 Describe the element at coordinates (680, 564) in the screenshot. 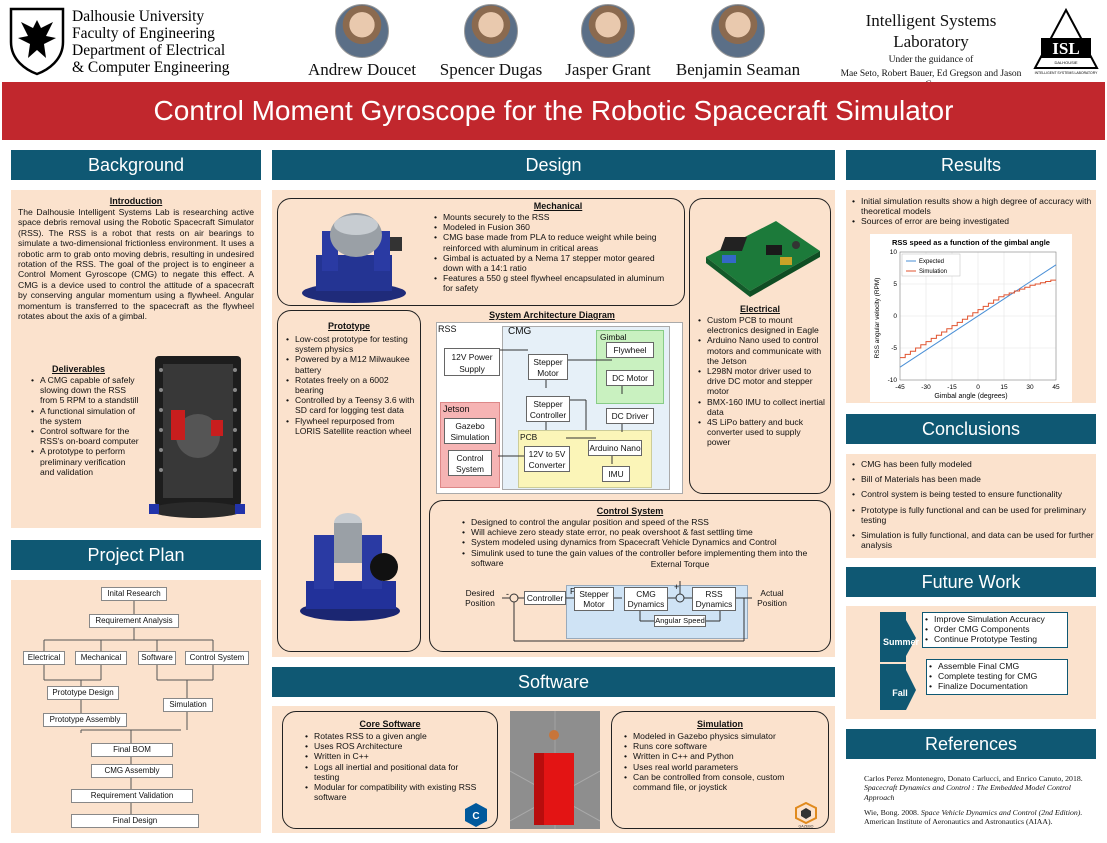

I see `external-torque-label: External Torque` at that location.